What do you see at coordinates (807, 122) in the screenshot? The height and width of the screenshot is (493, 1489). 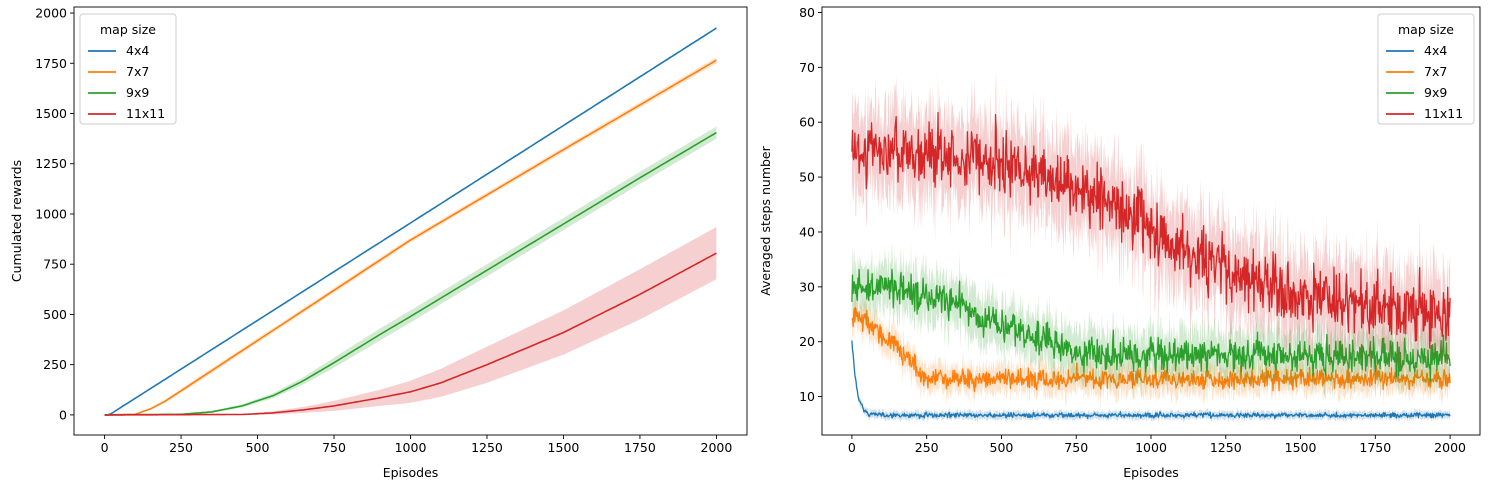 I see `y-tick-label: 60` at bounding box center [807, 122].